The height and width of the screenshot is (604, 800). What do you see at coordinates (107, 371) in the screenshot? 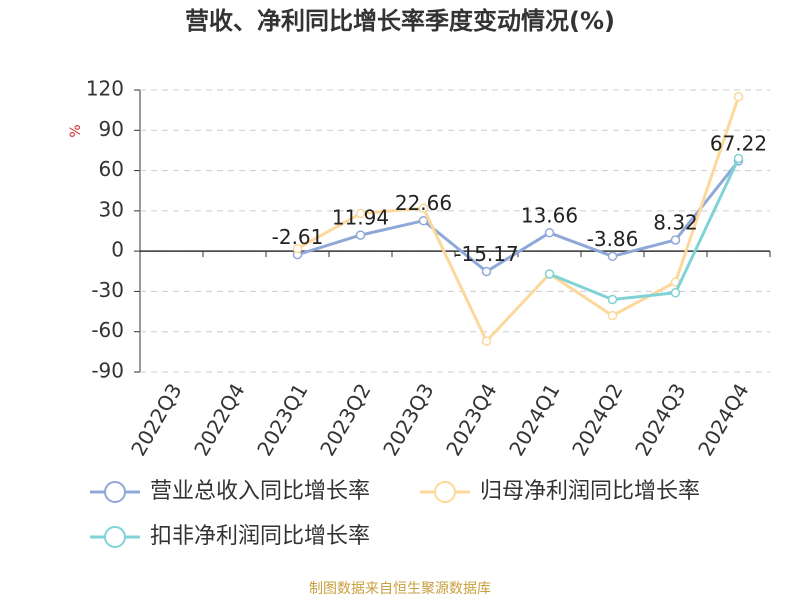
I see `y-tick-label: -90` at bounding box center [107, 371].